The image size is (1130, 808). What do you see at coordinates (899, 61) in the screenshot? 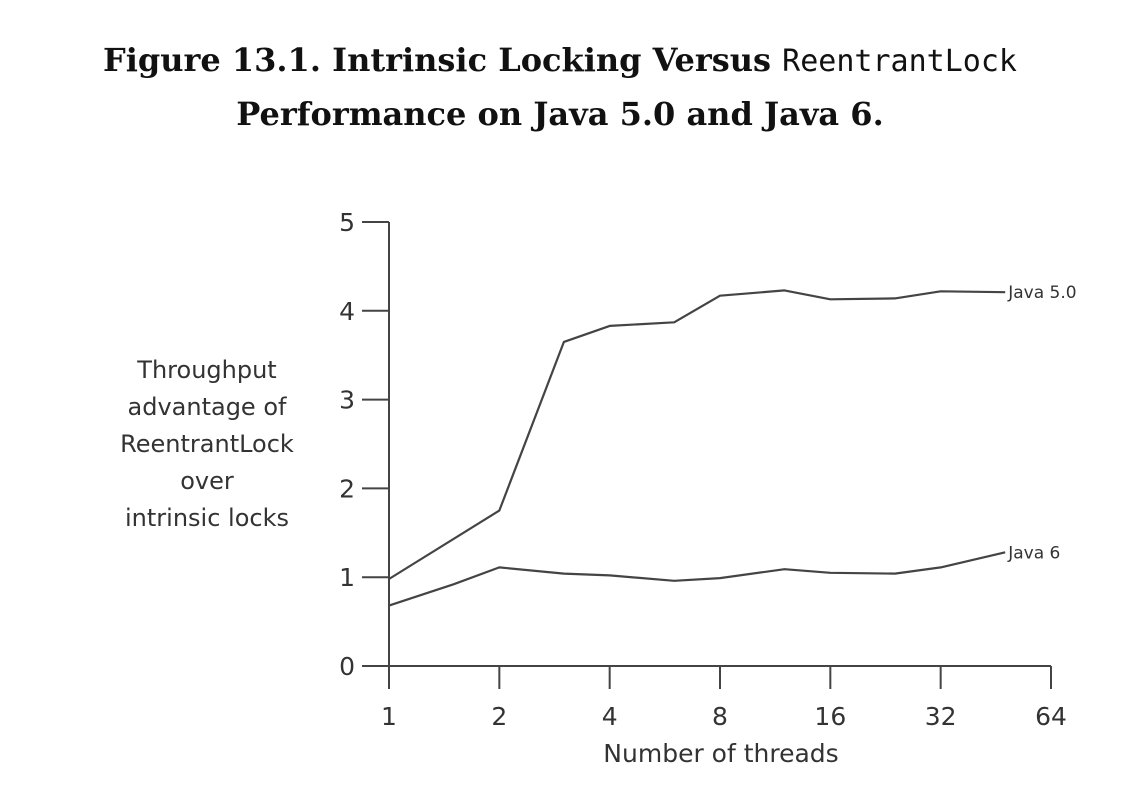
I see `caption-code: ReentrantLock` at bounding box center [899, 61].